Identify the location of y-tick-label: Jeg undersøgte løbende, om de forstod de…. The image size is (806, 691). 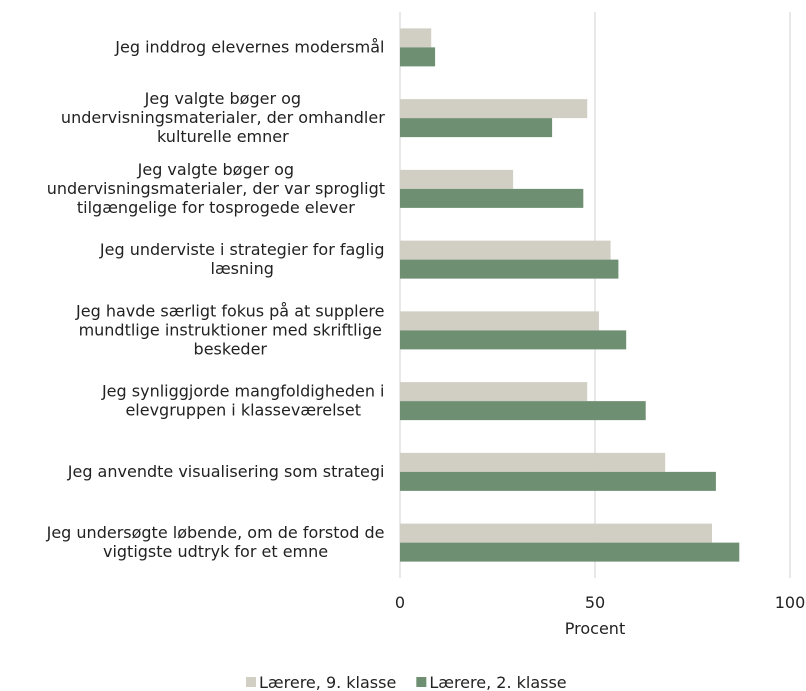
(215, 542).